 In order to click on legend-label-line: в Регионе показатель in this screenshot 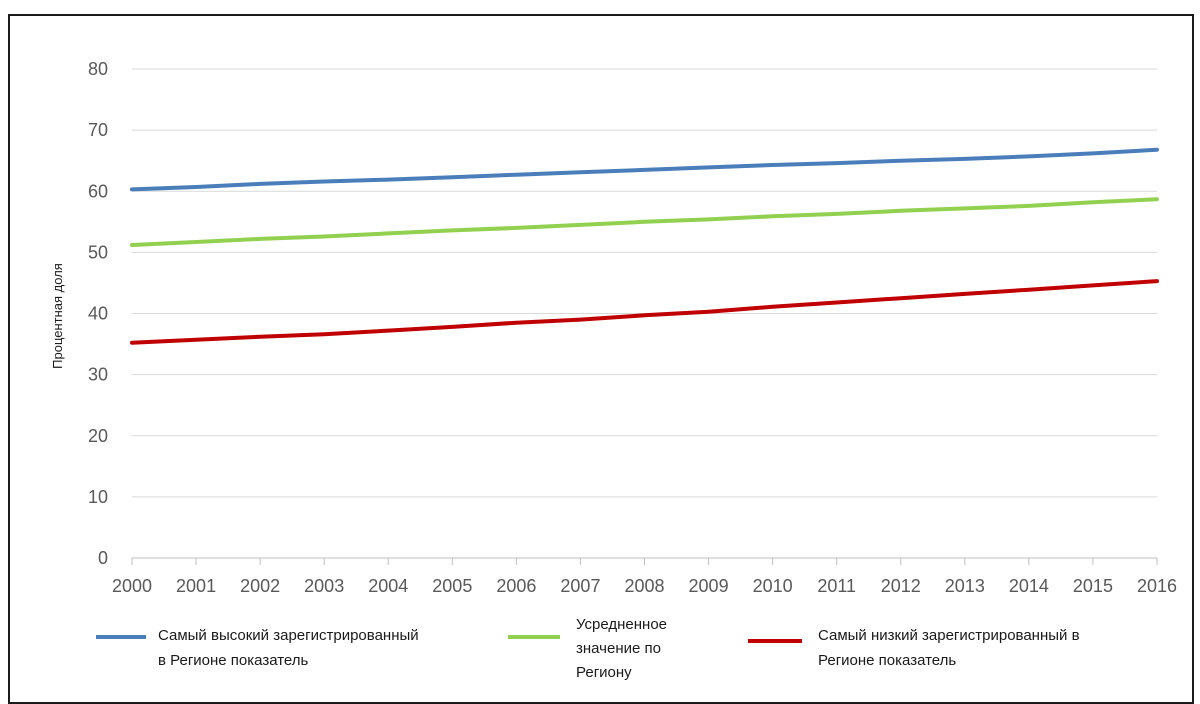, I will do `click(233, 660)`.